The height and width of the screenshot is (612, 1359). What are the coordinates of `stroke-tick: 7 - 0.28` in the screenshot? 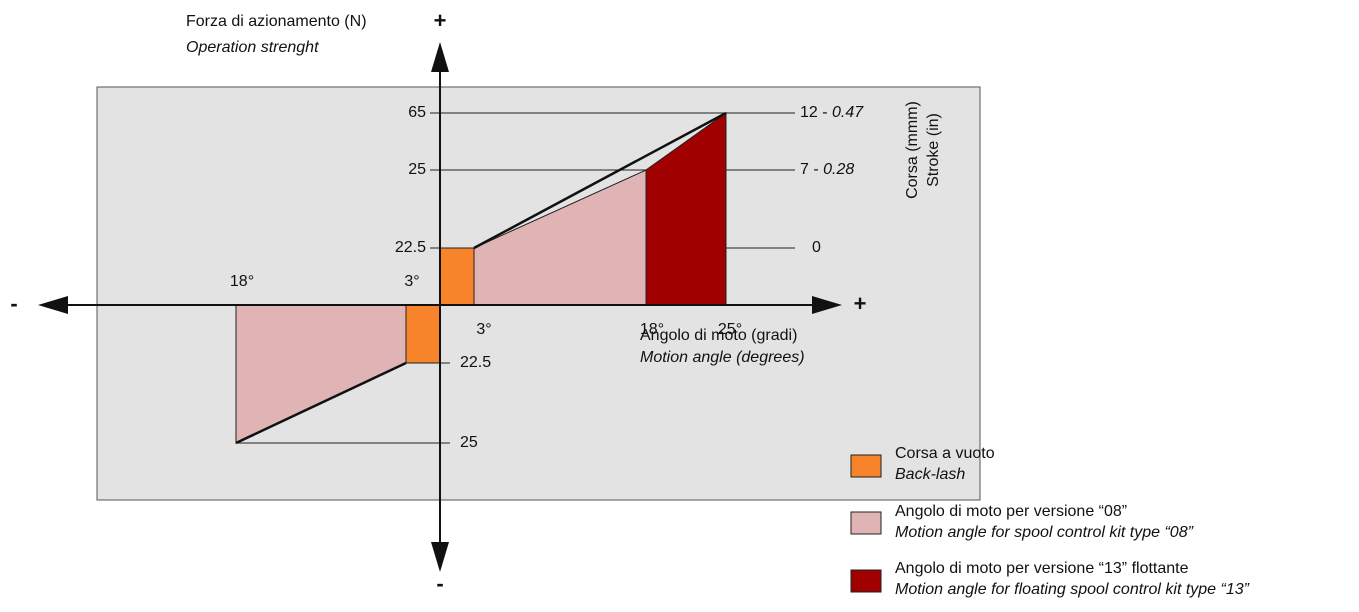 It's located at (827, 169).